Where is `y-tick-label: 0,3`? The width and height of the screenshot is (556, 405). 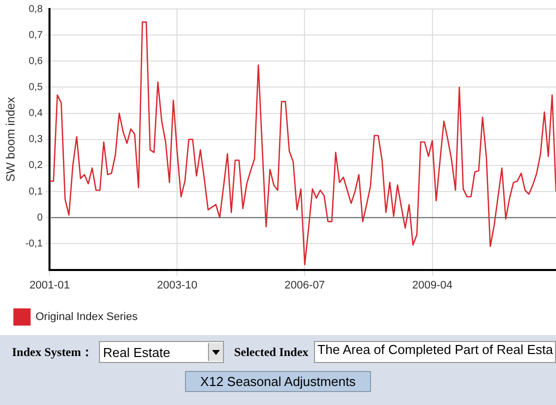 y-tick-label: 0,3 is located at coordinates (36, 140).